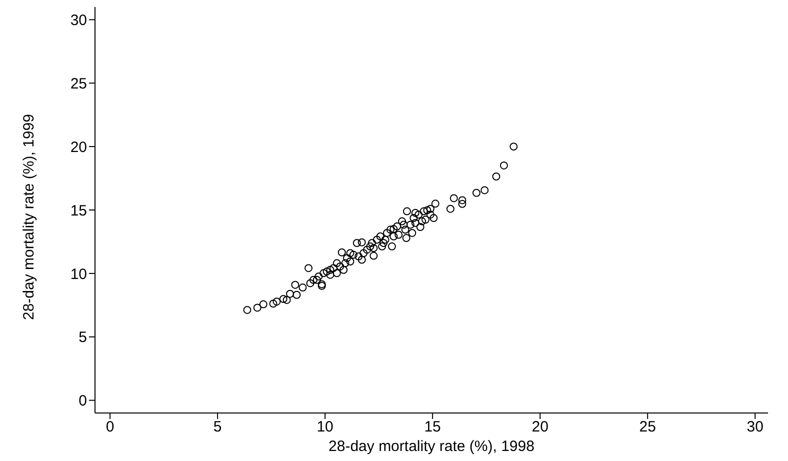 The height and width of the screenshot is (461, 788). What do you see at coordinates (431, 446) in the screenshot?
I see `x-axis-title: 28-day mortality rate (%), 1998` at bounding box center [431, 446].